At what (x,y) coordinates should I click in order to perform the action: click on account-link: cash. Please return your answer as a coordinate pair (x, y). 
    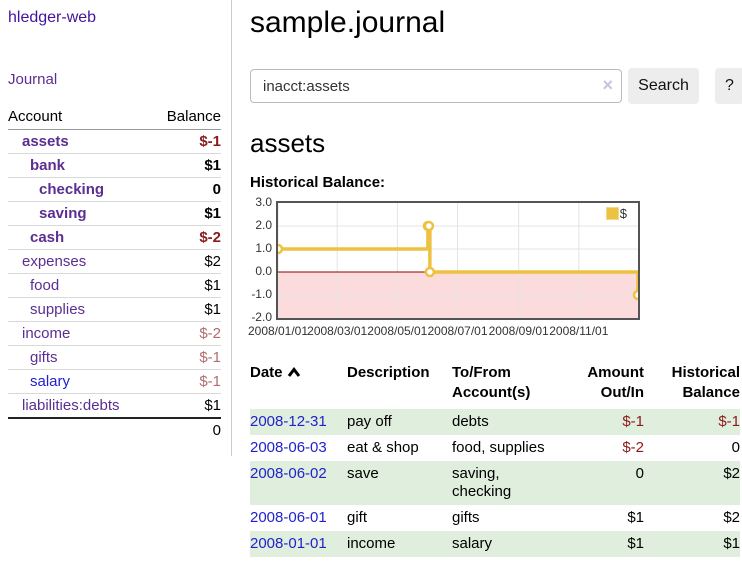
    Looking at the image, I should click on (47, 237).